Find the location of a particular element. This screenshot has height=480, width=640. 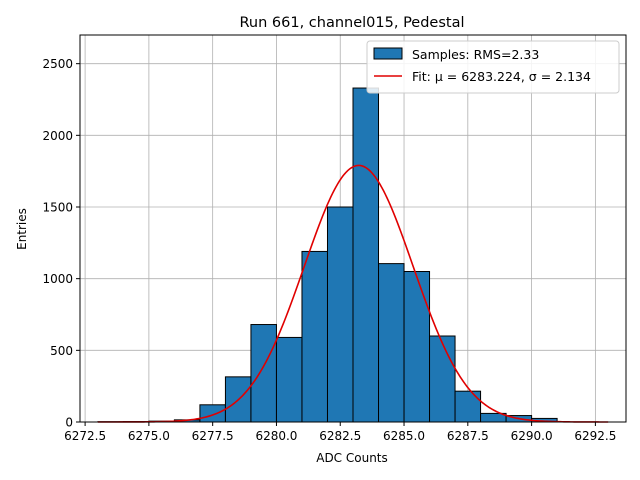

x-tick-label: 6280.0 is located at coordinates (276, 436).